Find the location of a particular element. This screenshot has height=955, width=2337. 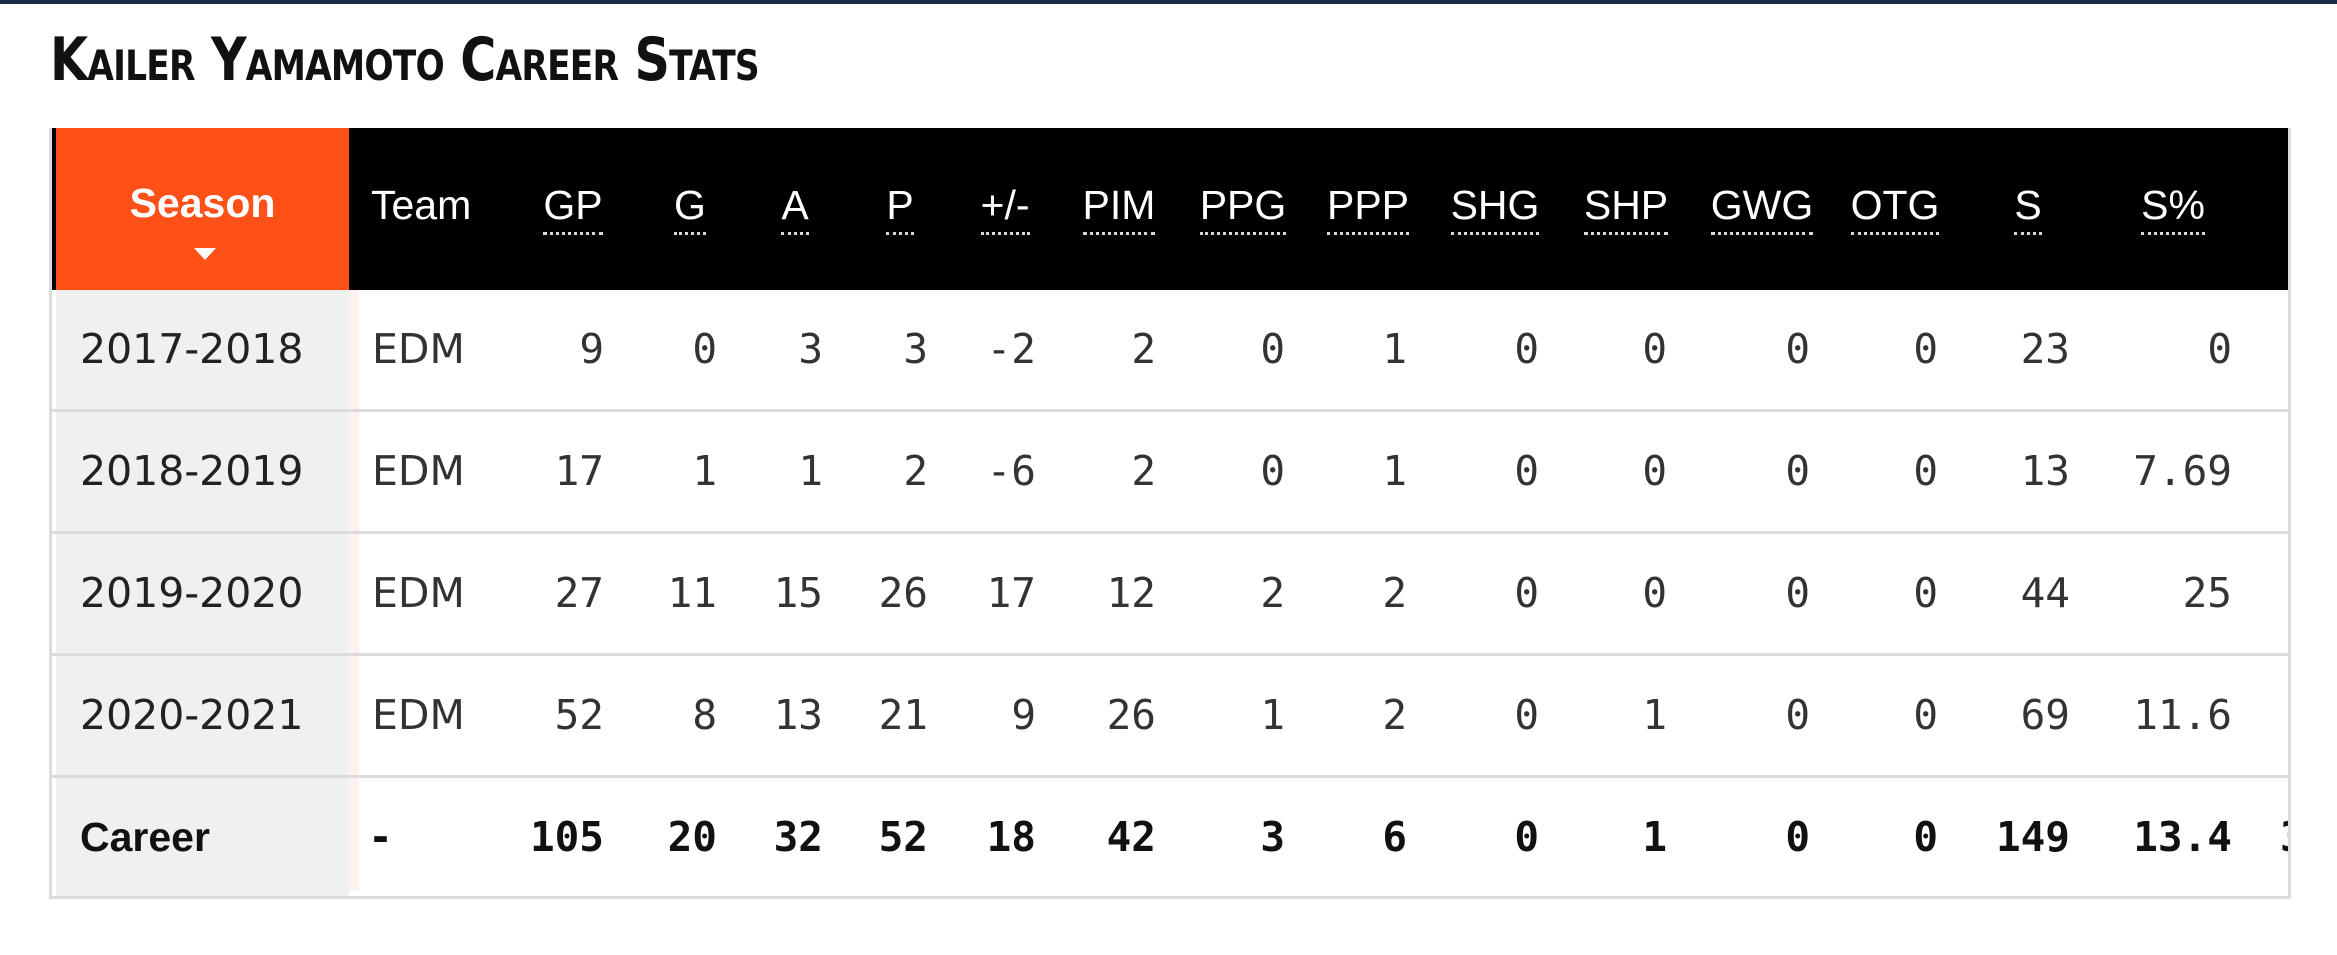

stat-a: 1 is located at coordinates (810, 471).